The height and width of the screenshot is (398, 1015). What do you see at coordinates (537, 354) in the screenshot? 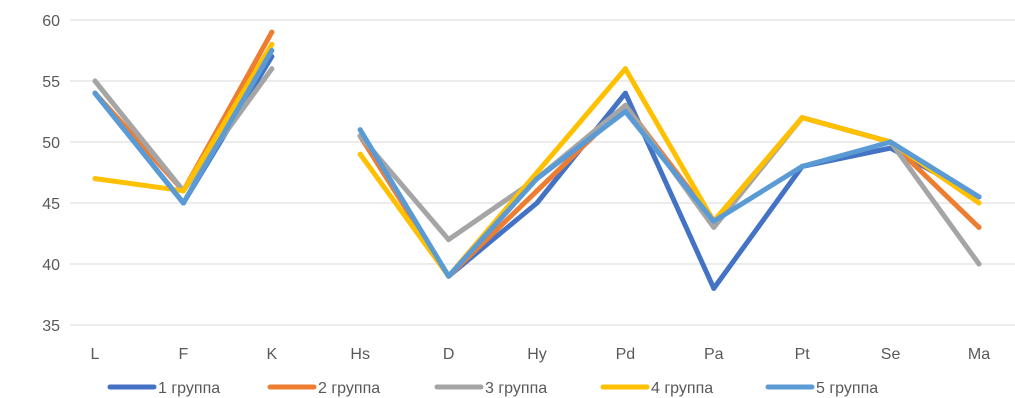
I see `x-tick-label: Hy` at bounding box center [537, 354].